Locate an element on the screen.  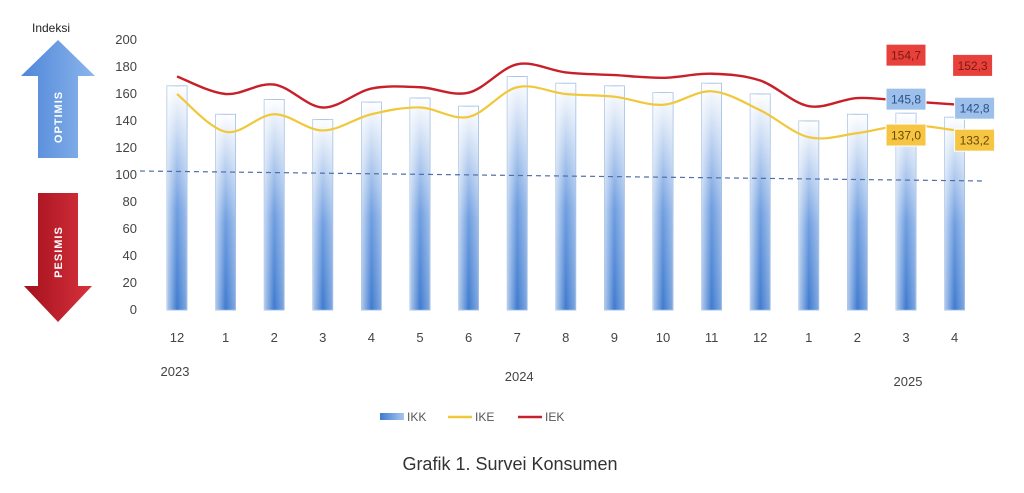
iek-data-label: 154,7 is located at coordinates (906, 55).